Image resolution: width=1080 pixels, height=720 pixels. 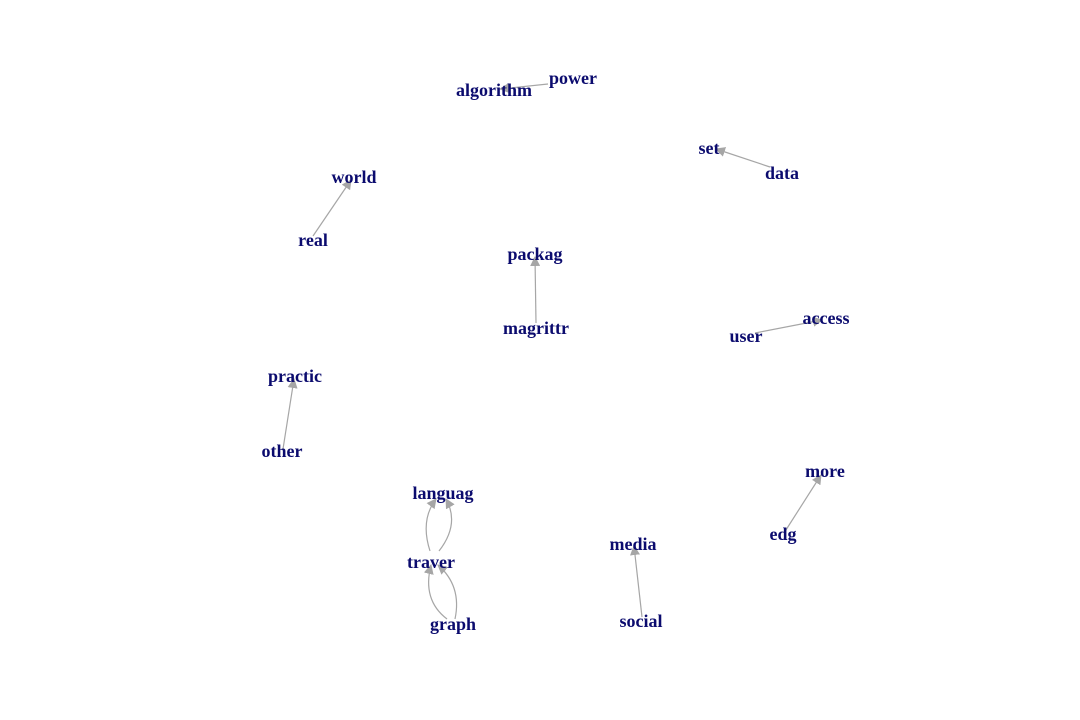 I want to click on node-access: access, so click(x=826, y=318).